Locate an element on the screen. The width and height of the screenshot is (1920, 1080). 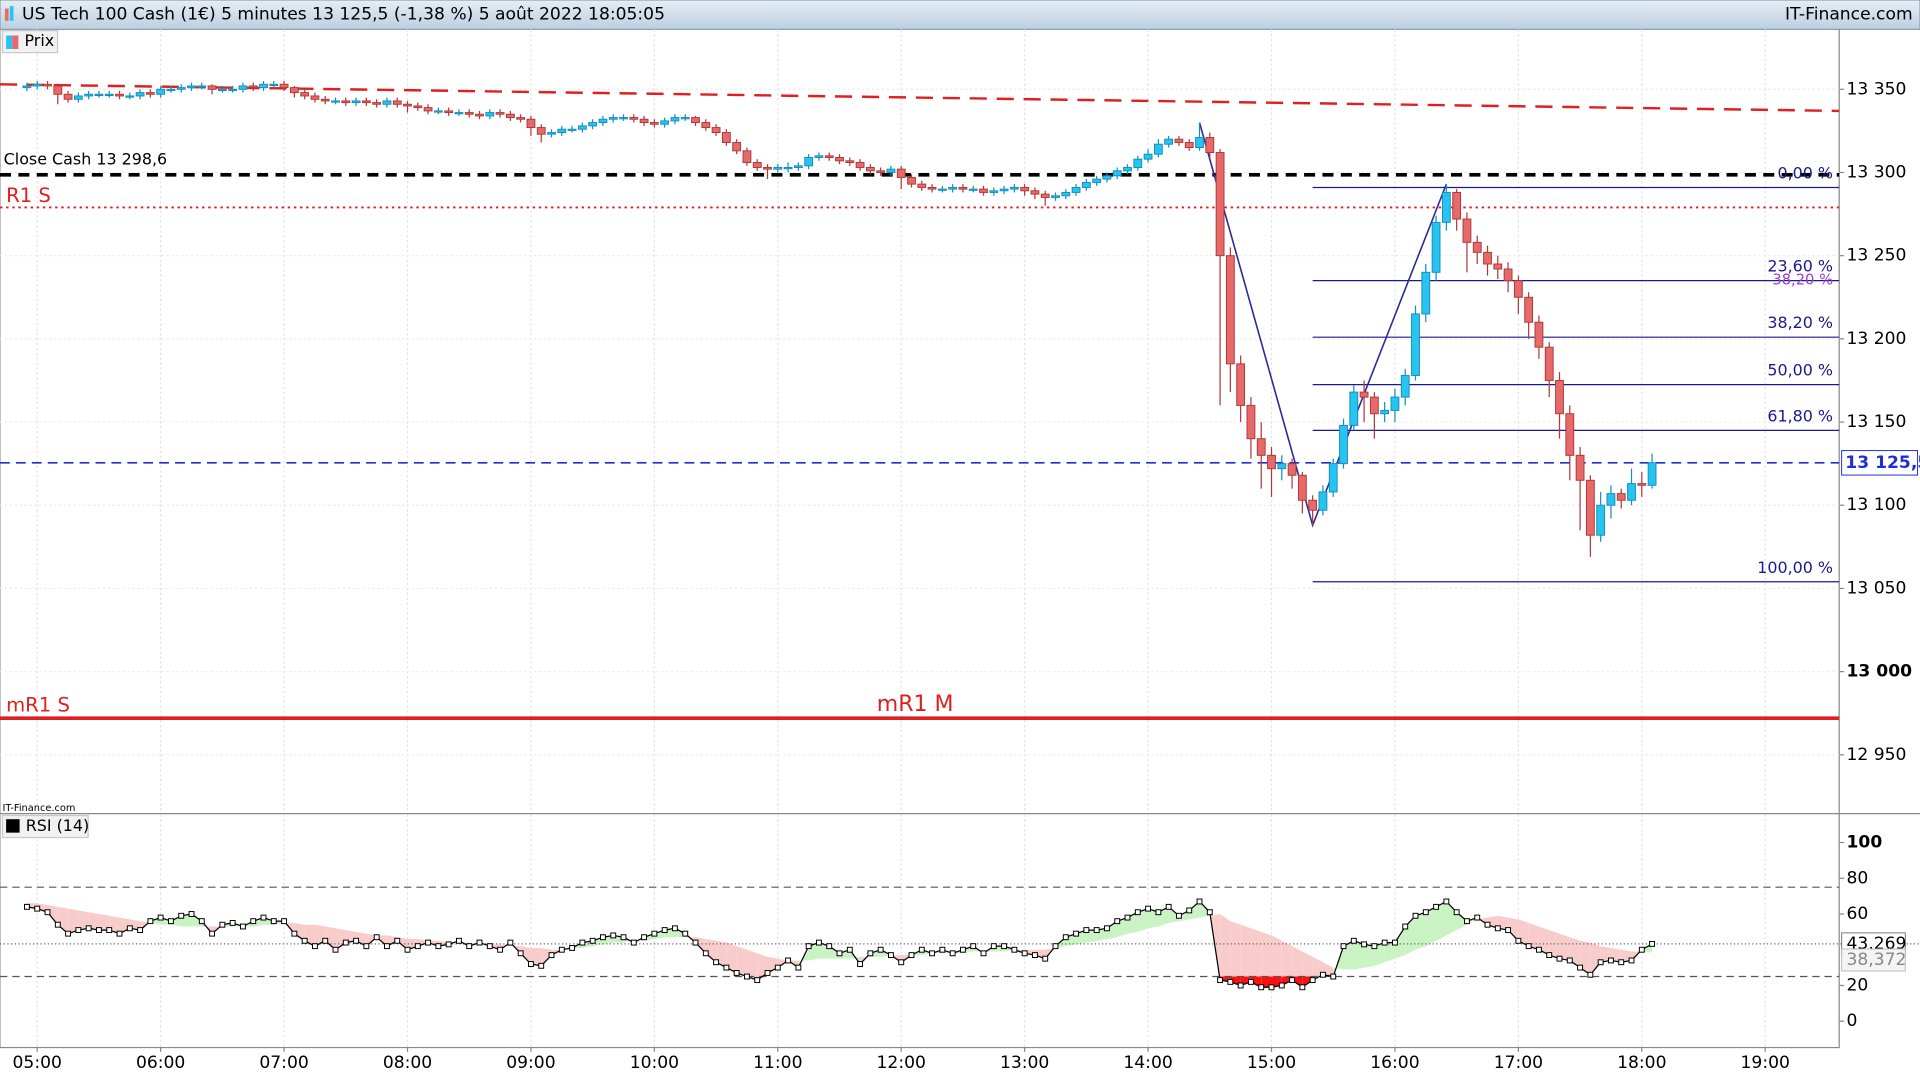
y-tick-label: 13 000 is located at coordinates (1880, 672).